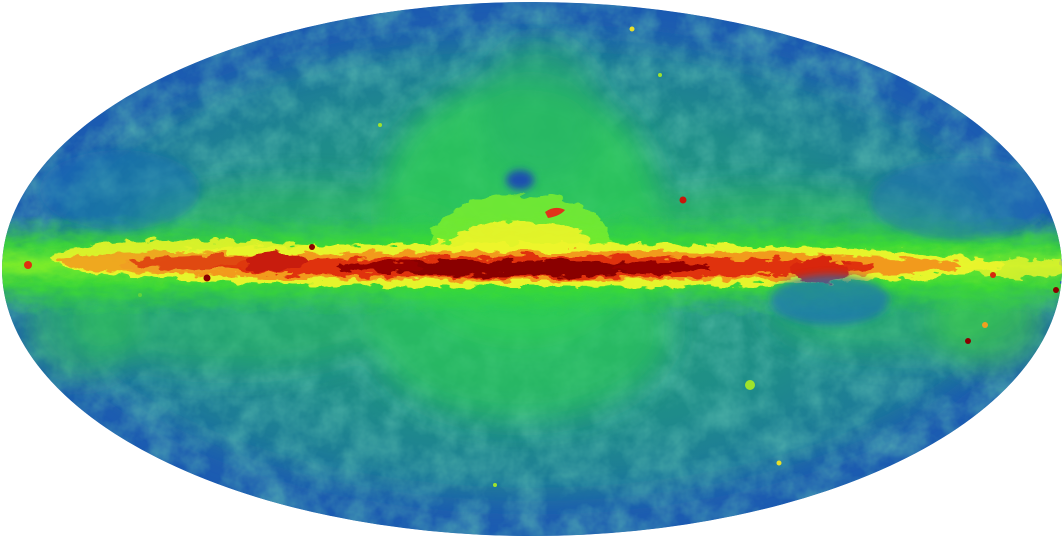 The image size is (1064, 538). Describe the element at coordinates (525, 268) in the screenshot. I see `galactic-center-core` at that location.